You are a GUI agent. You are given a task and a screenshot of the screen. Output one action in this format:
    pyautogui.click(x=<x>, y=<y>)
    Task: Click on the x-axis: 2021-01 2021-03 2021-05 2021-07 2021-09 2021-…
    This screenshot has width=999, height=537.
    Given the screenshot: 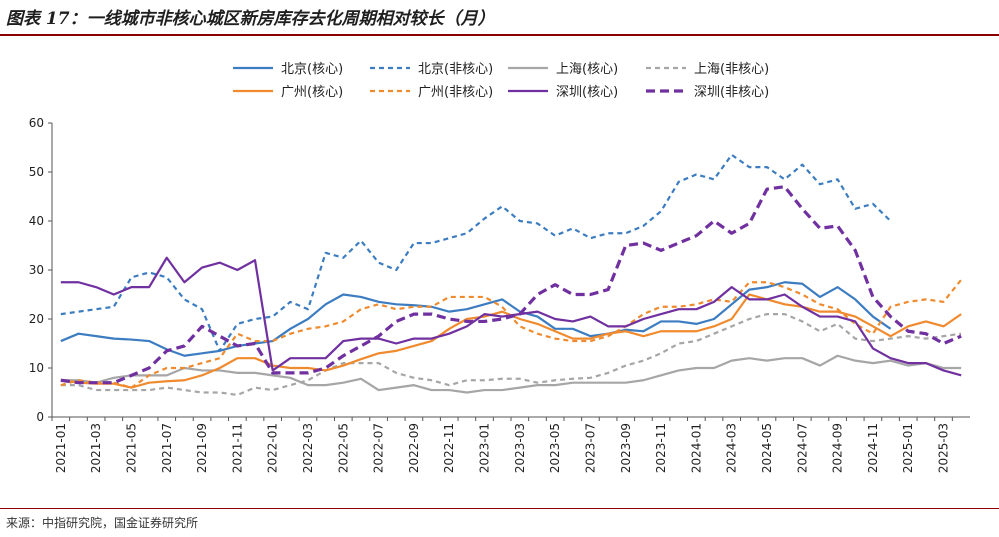 What is the action you would take?
    pyautogui.click(x=510, y=444)
    